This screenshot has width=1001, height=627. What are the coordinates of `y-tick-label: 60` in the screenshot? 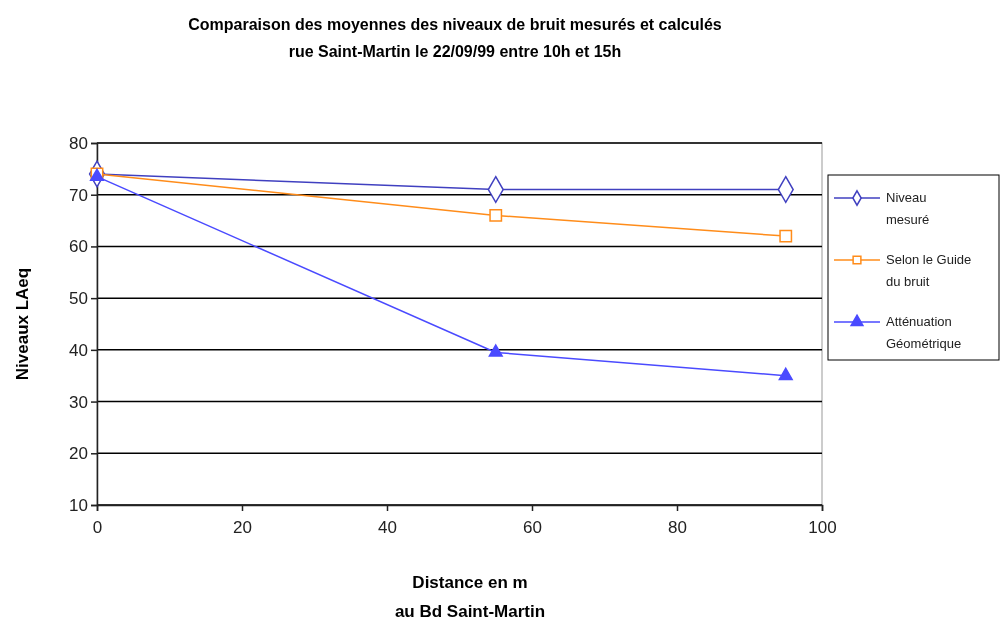 It's located at (78, 247).